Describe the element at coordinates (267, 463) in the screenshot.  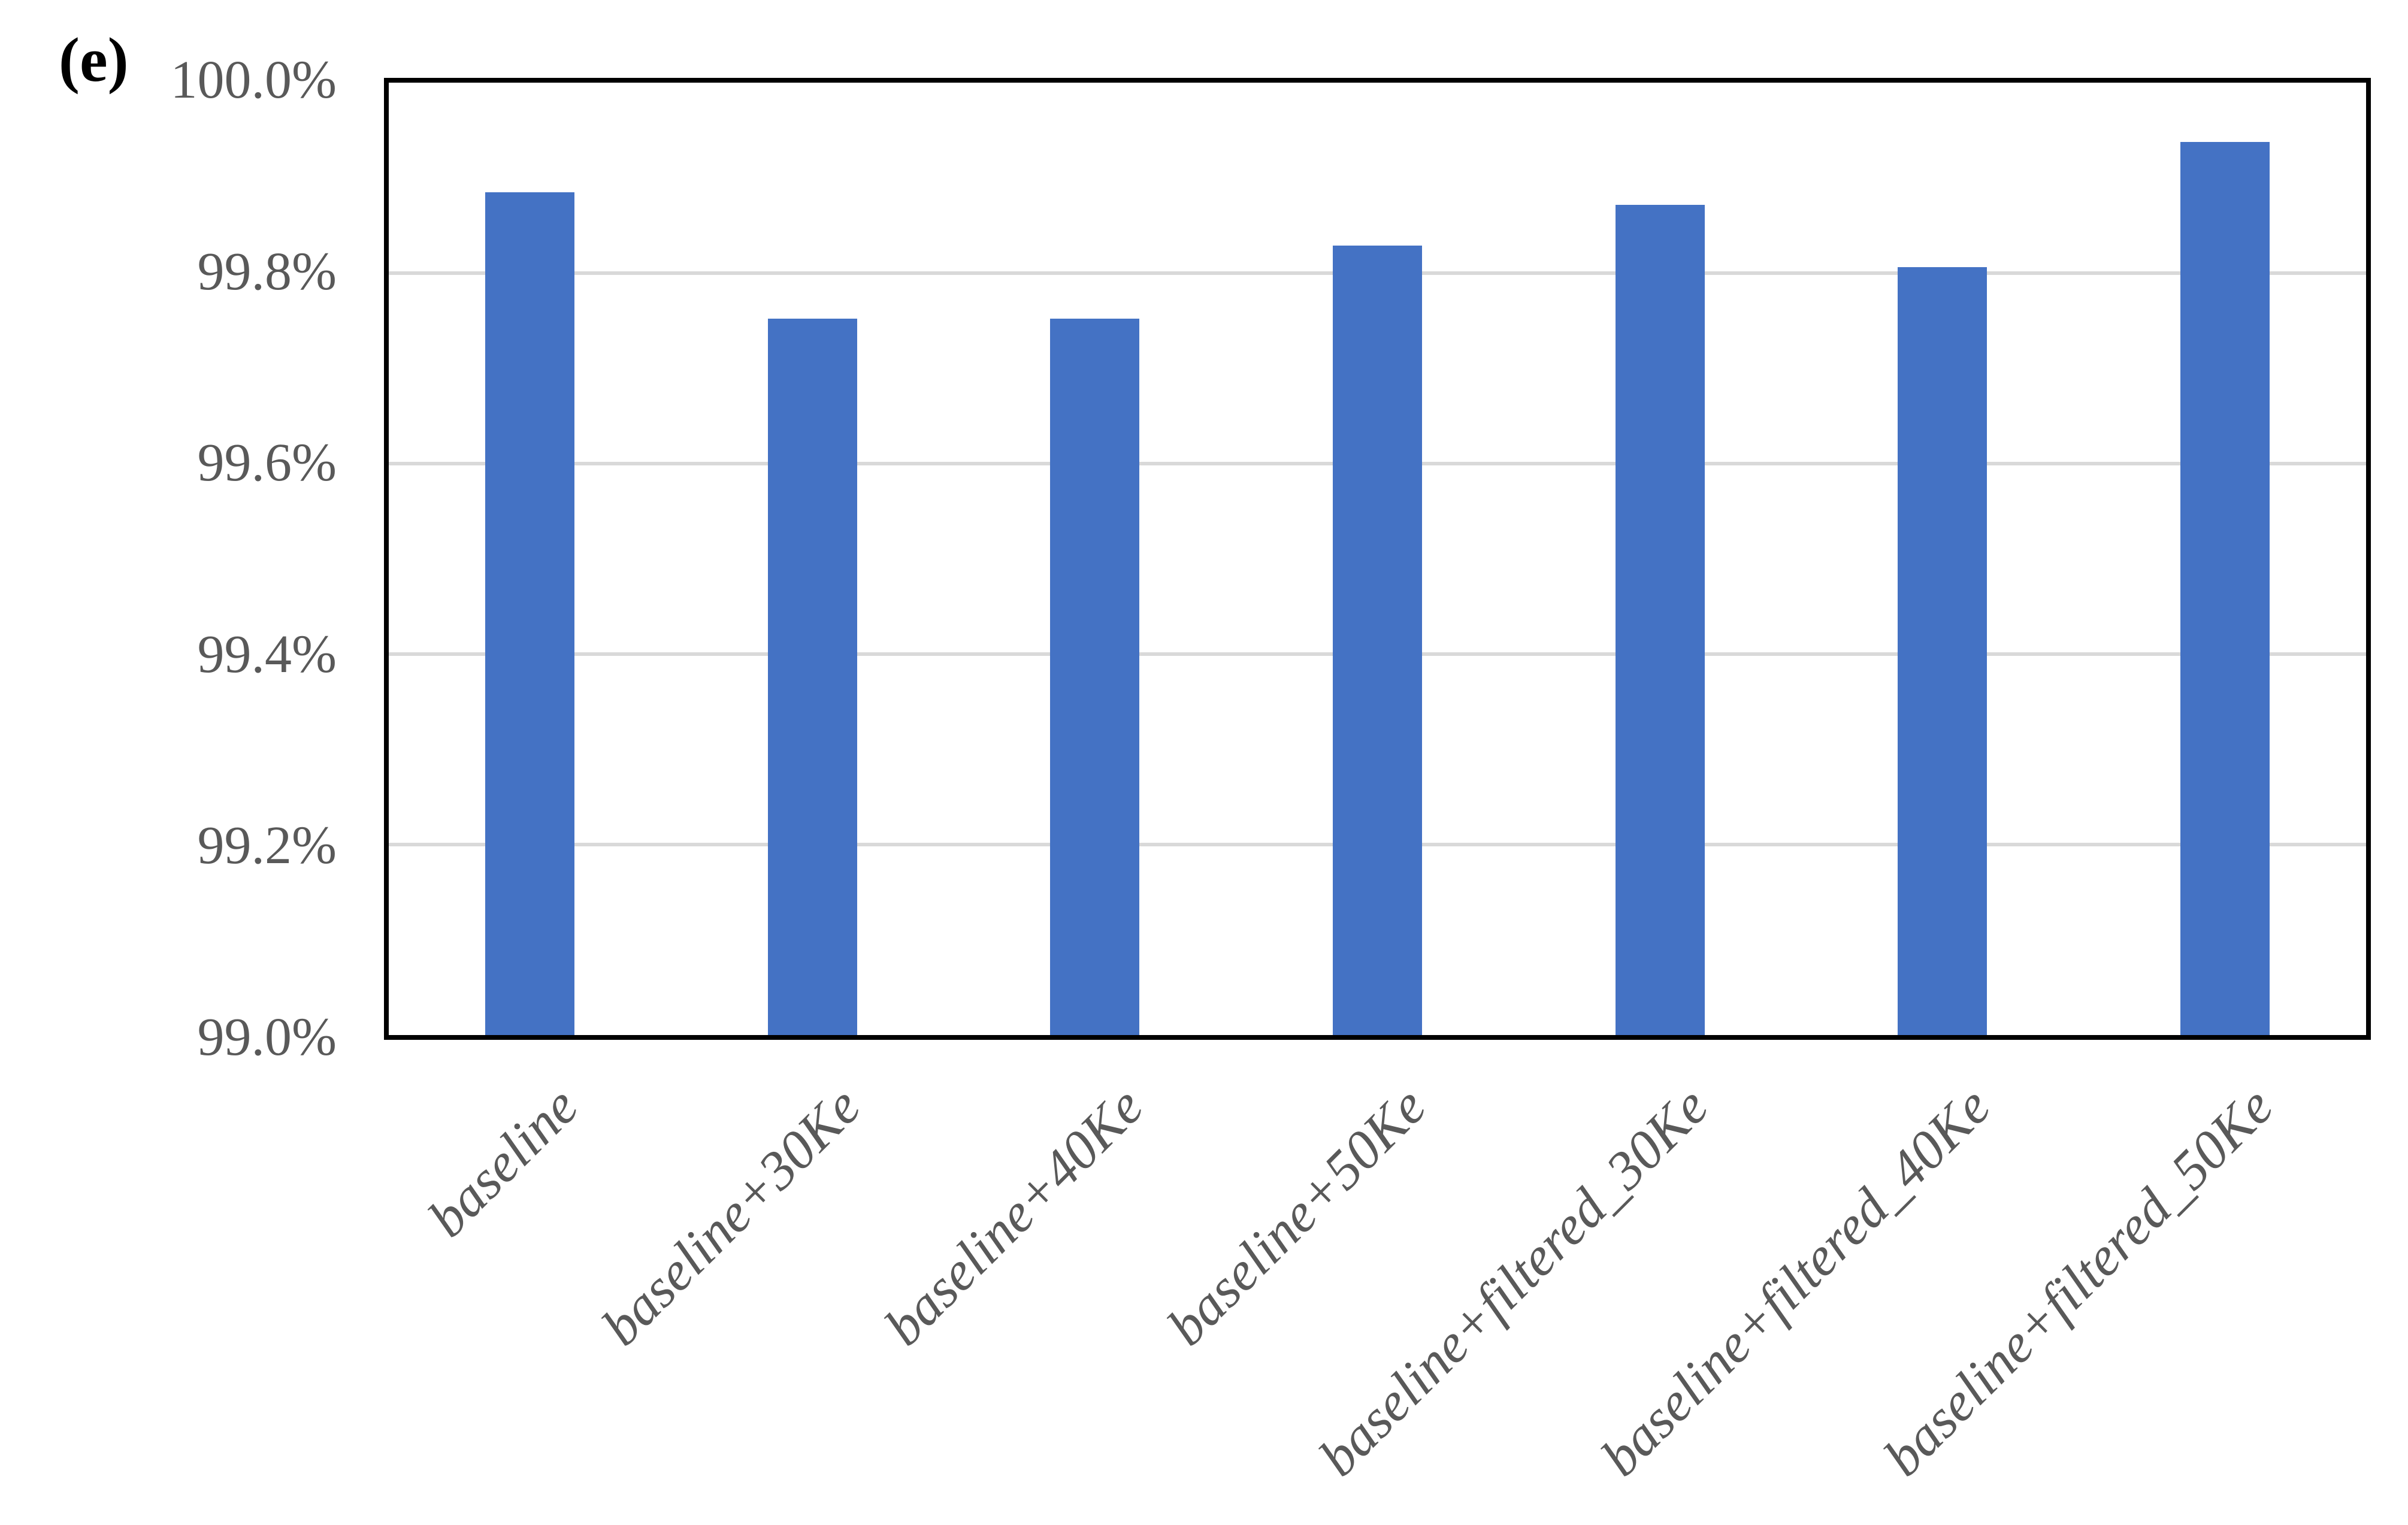
I see `y-axis-label: 99.6%` at that location.